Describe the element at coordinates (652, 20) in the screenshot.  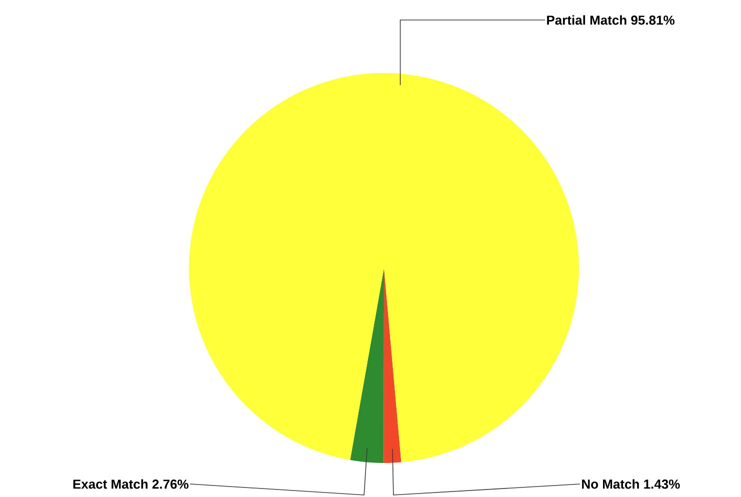
I see `data-label: 95.81%` at that location.